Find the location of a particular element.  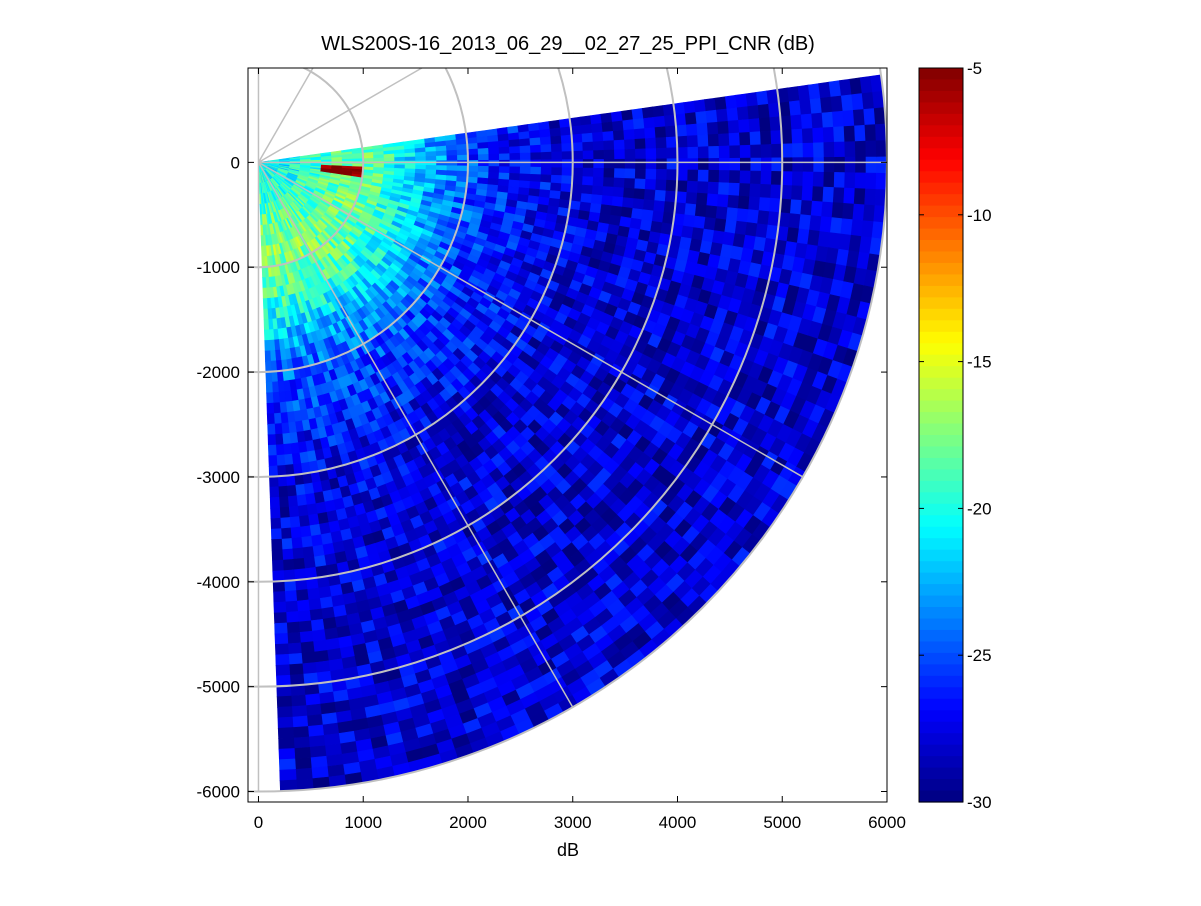

y-tick-label: -5000 is located at coordinates (218, 687).